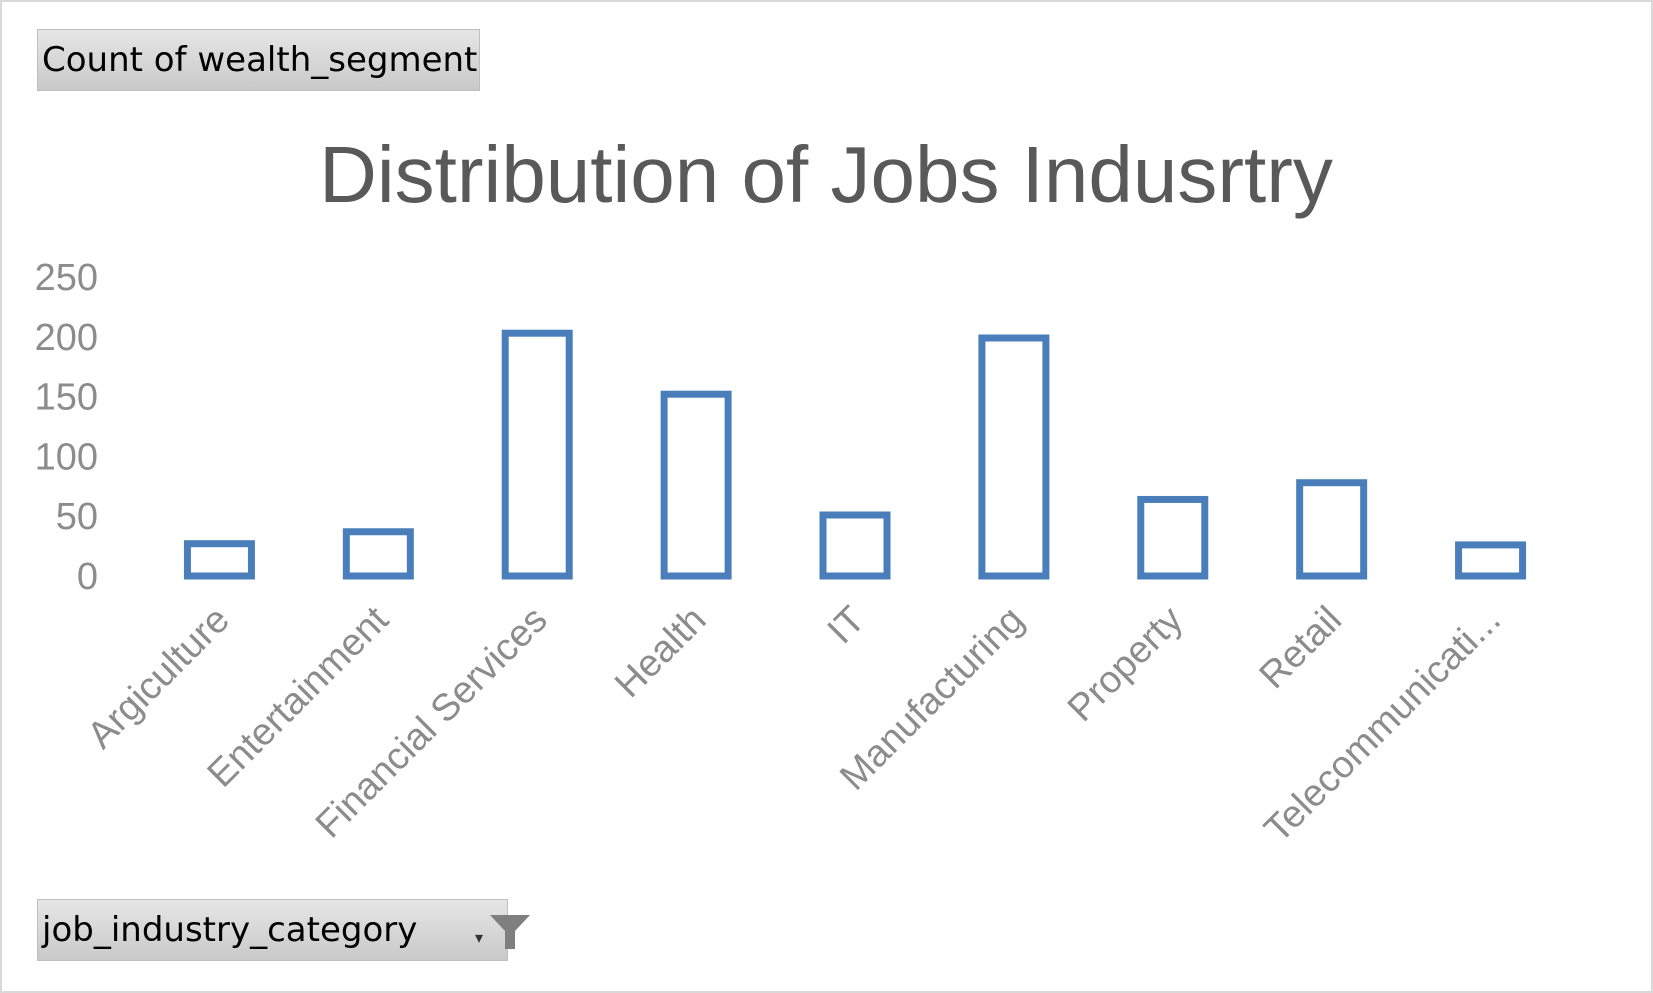  Describe the element at coordinates (1125, 664) in the screenshot. I see `x-tick-label: Property` at that location.